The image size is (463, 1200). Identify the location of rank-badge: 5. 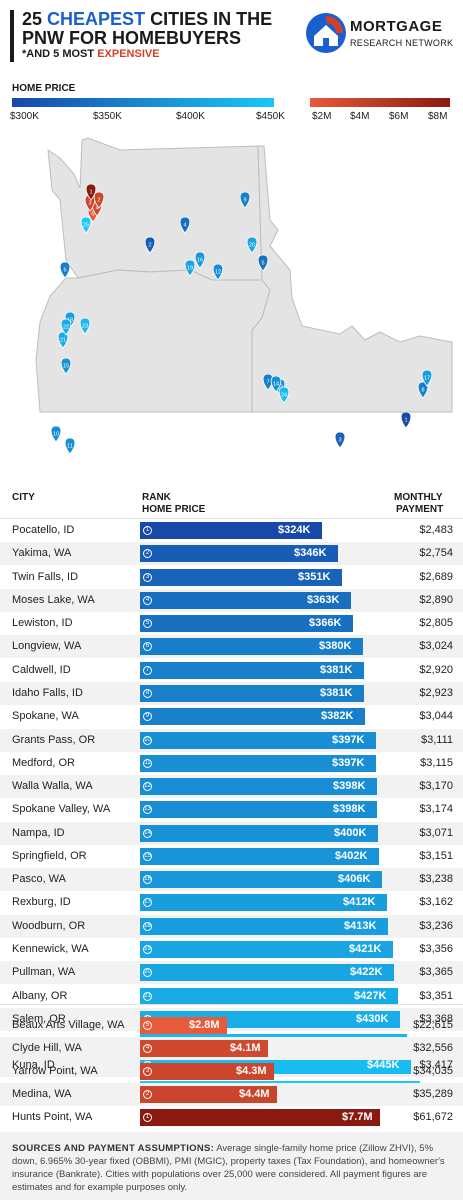
(147, 624).